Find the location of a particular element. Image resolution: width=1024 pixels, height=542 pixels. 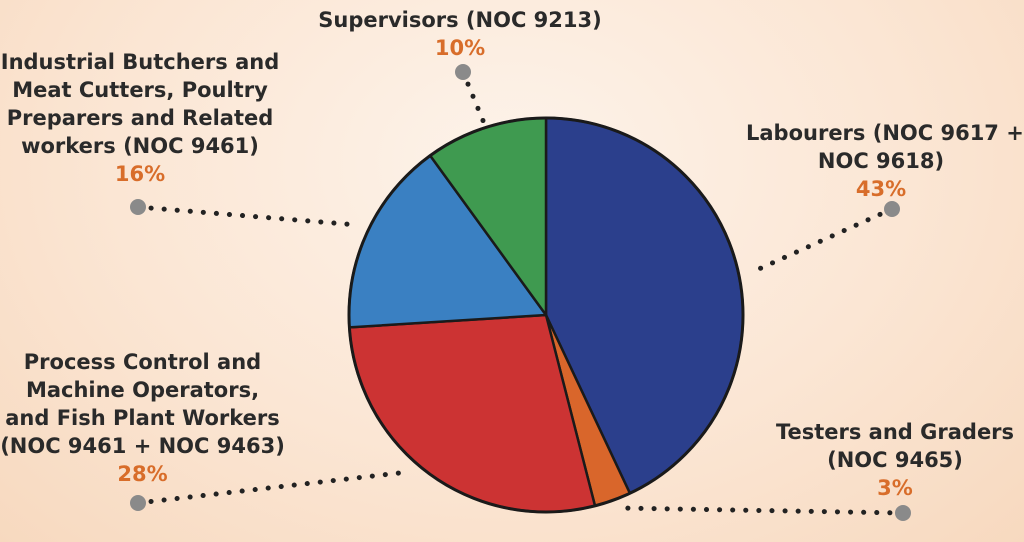

leader-line-labourers is located at coordinates (821, 241).